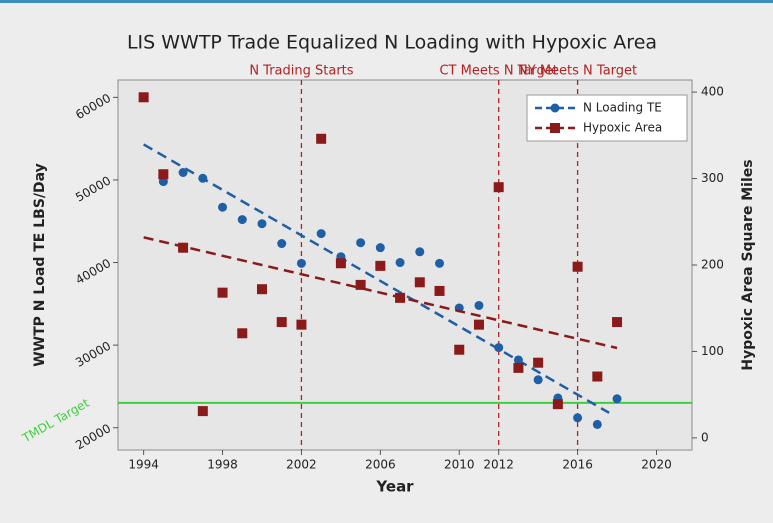  I want to click on y2-tick-label: 200, so click(712, 265).